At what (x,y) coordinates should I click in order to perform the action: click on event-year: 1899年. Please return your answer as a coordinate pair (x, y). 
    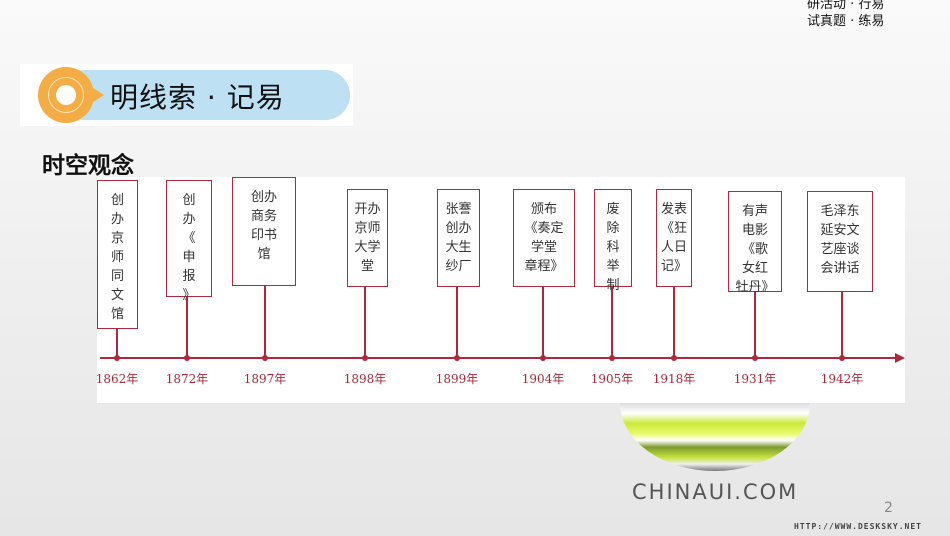
    Looking at the image, I should click on (457, 379).